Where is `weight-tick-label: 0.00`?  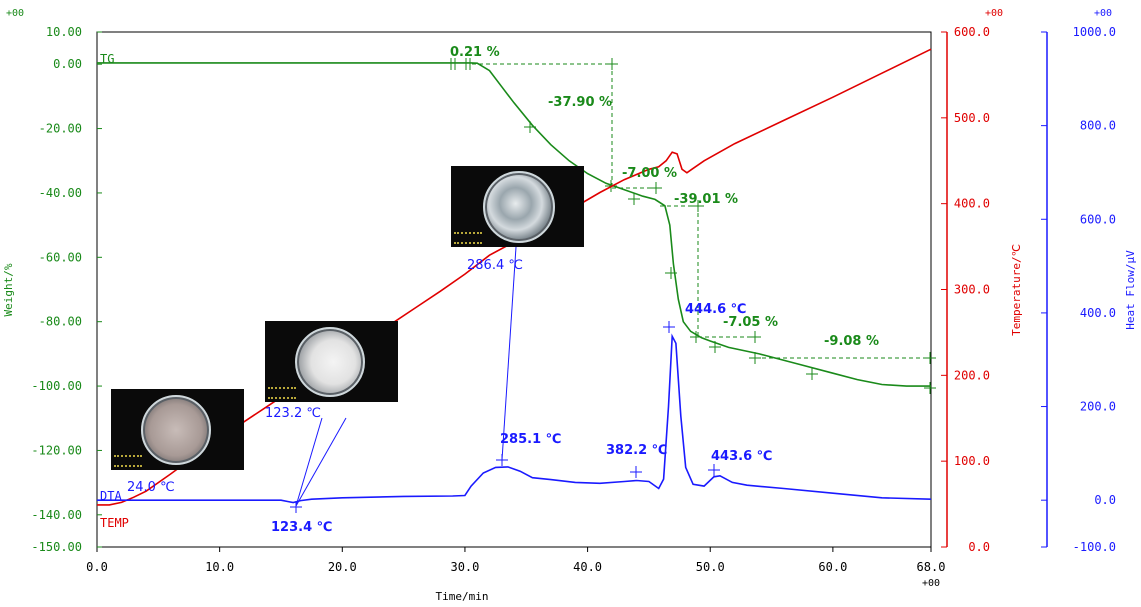
weight-tick-label: 0.00 is located at coordinates (67, 64).